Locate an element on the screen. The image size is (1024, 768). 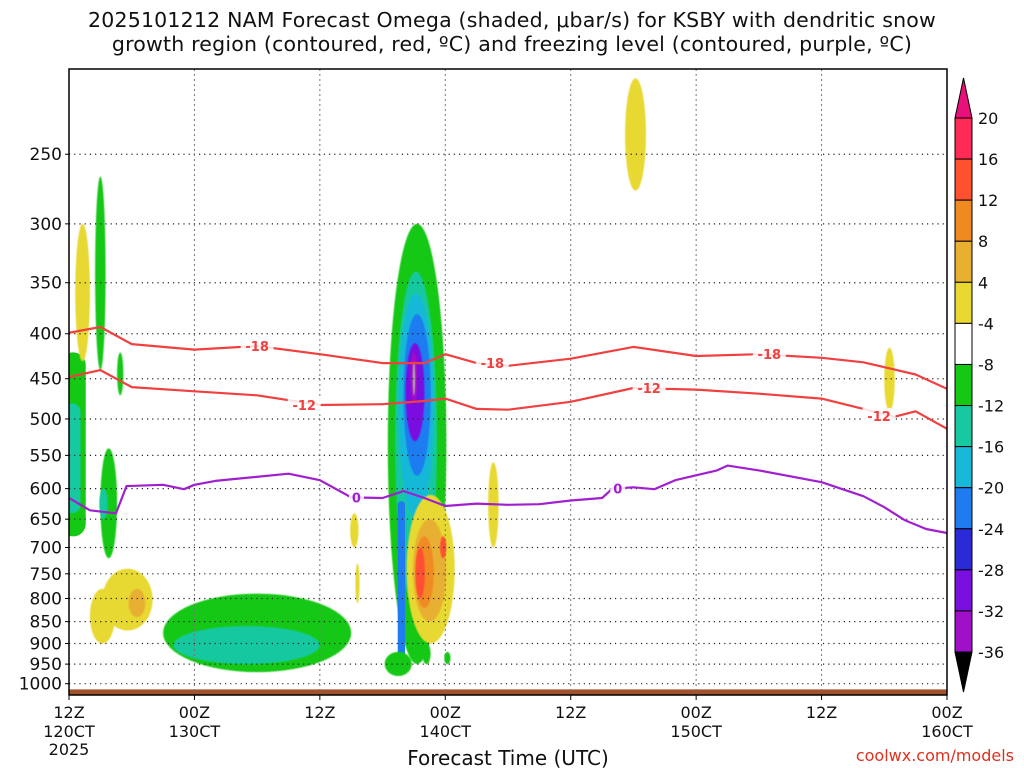
surface-fill is located at coordinates (508, 692).